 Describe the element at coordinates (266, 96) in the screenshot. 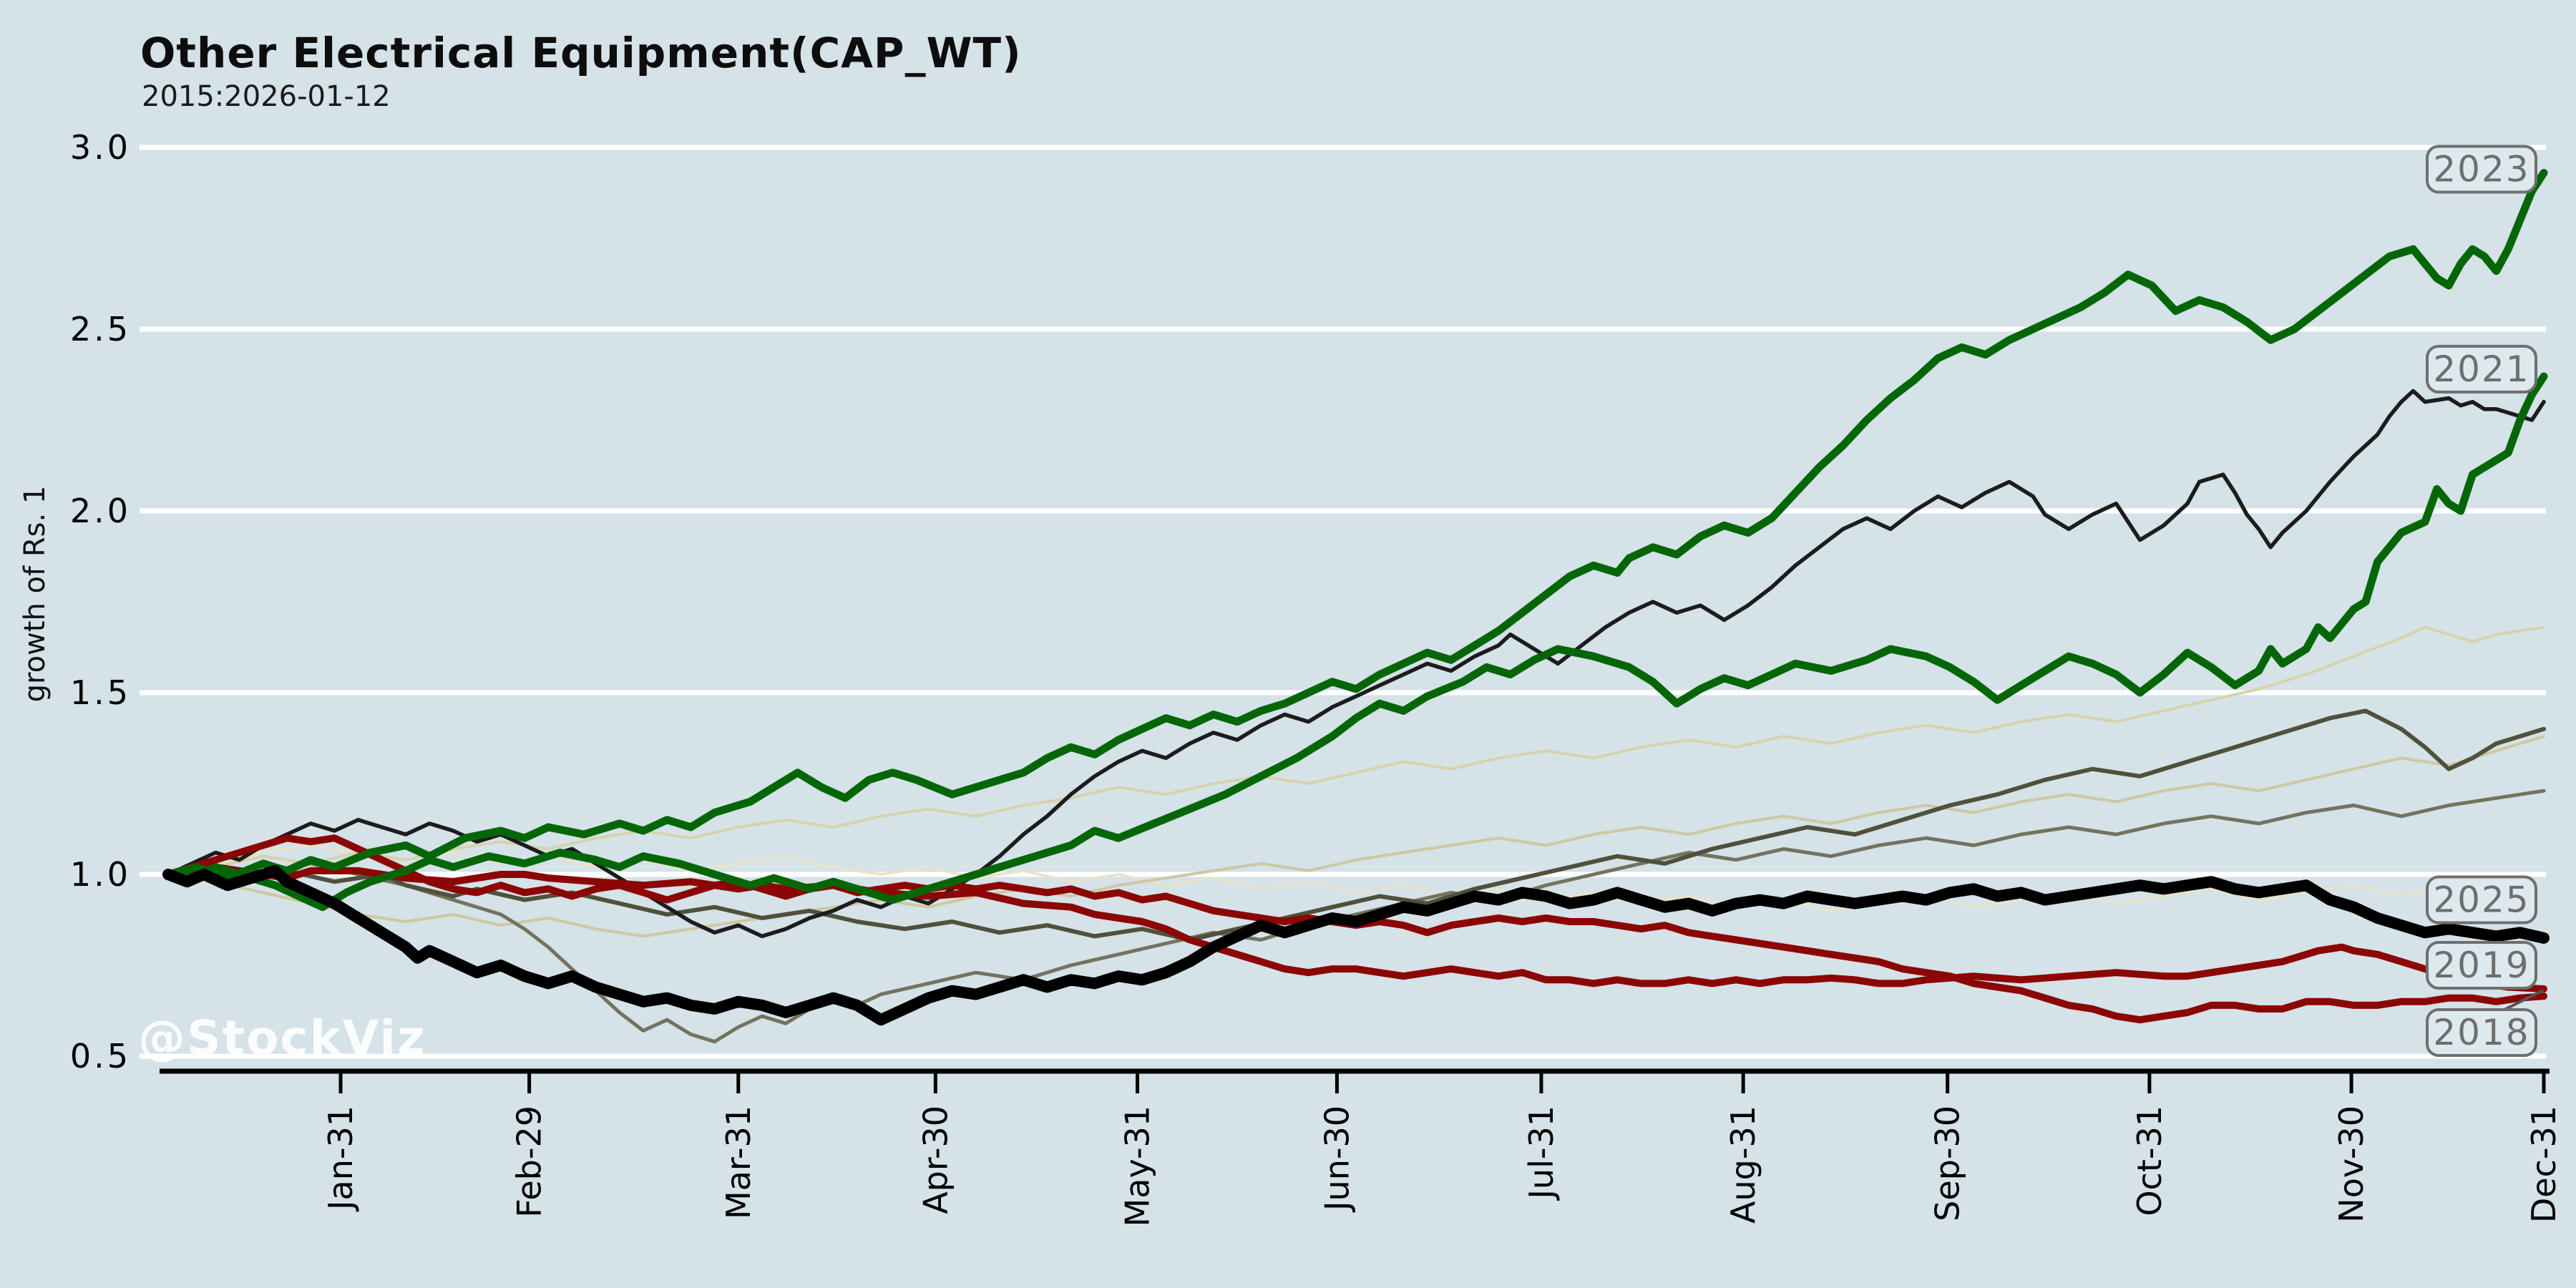

I see `chart-subtitle: 2015:2026-01-12` at that location.